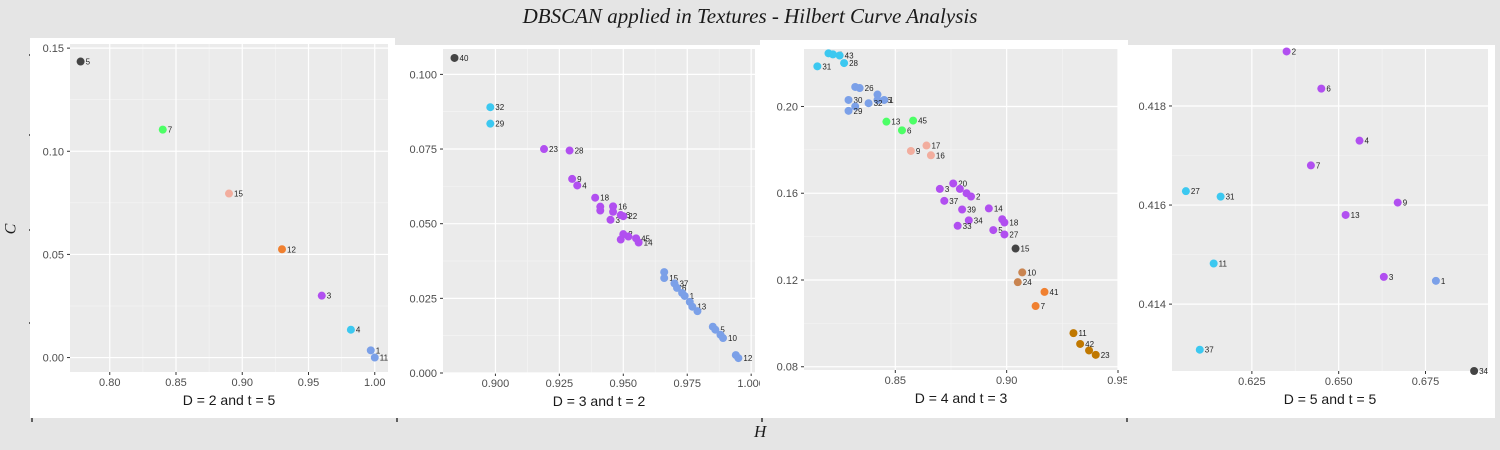 Image resolution: width=1500 pixels, height=450 pixels. Describe the element at coordinates (1318, 165) in the screenshot. I see `point-label: 7` at that location.